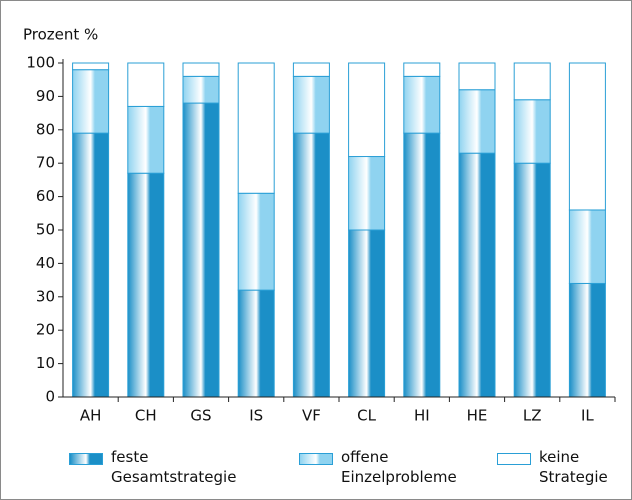  Describe the element at coordinates (60, 35) in the screenshot. I see `y-axis-label: Prozent %` at that location.